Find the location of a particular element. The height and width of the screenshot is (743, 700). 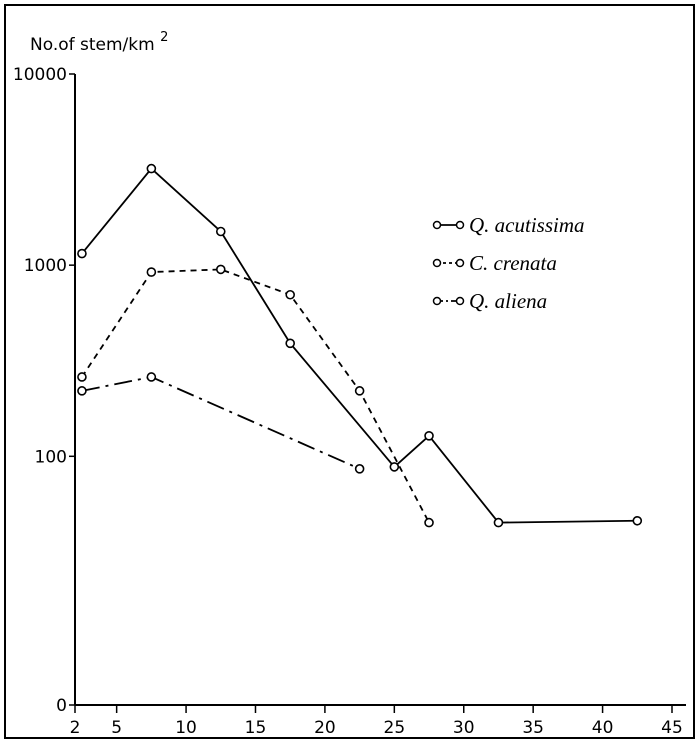

x-tick-label: 15 is located at coordinates (256, 728).